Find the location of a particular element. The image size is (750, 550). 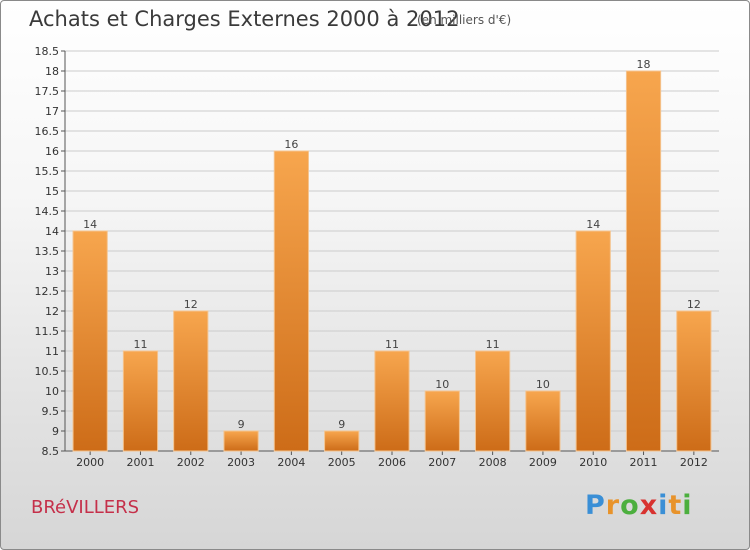

y-tick-label: 12 is located at coordinates (52, 311).